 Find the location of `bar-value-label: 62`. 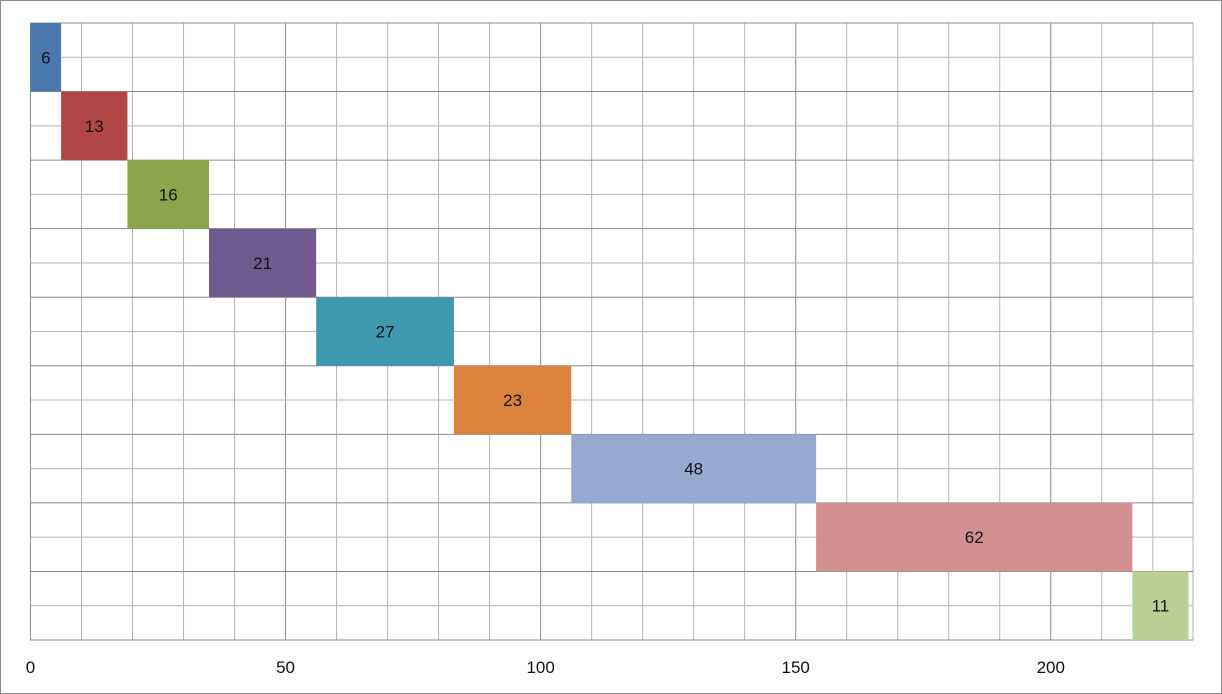

bar-value-label: 62 is located at coordinates (974, 537).